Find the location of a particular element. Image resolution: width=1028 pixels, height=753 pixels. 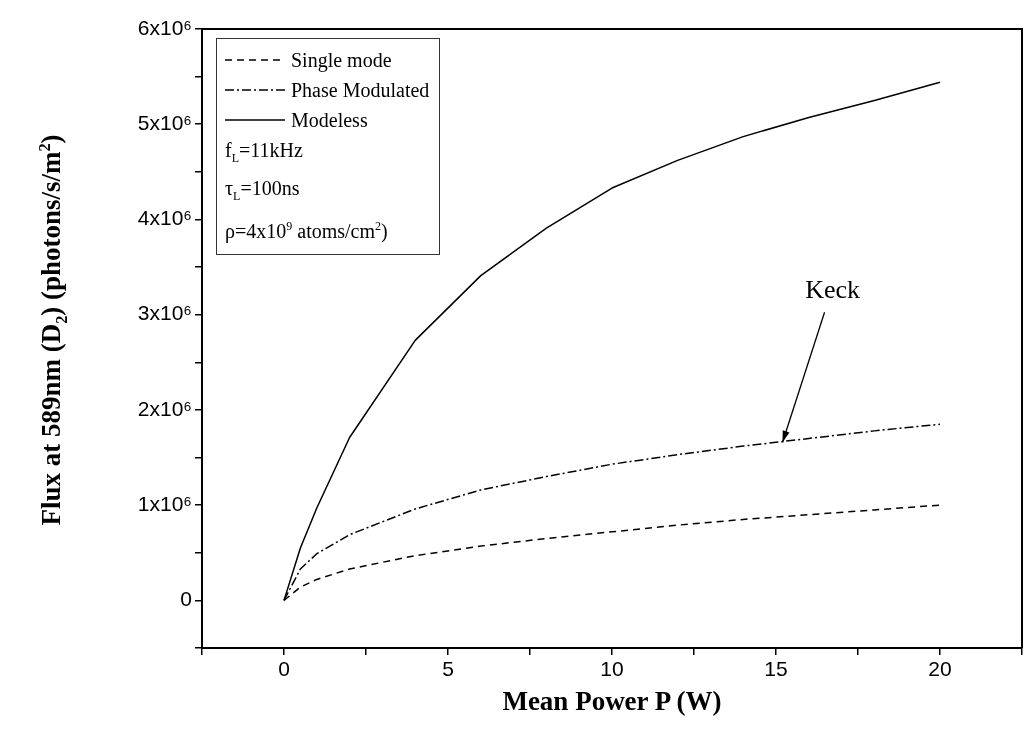

annotation: Keck is located at coordinates (832, 290).